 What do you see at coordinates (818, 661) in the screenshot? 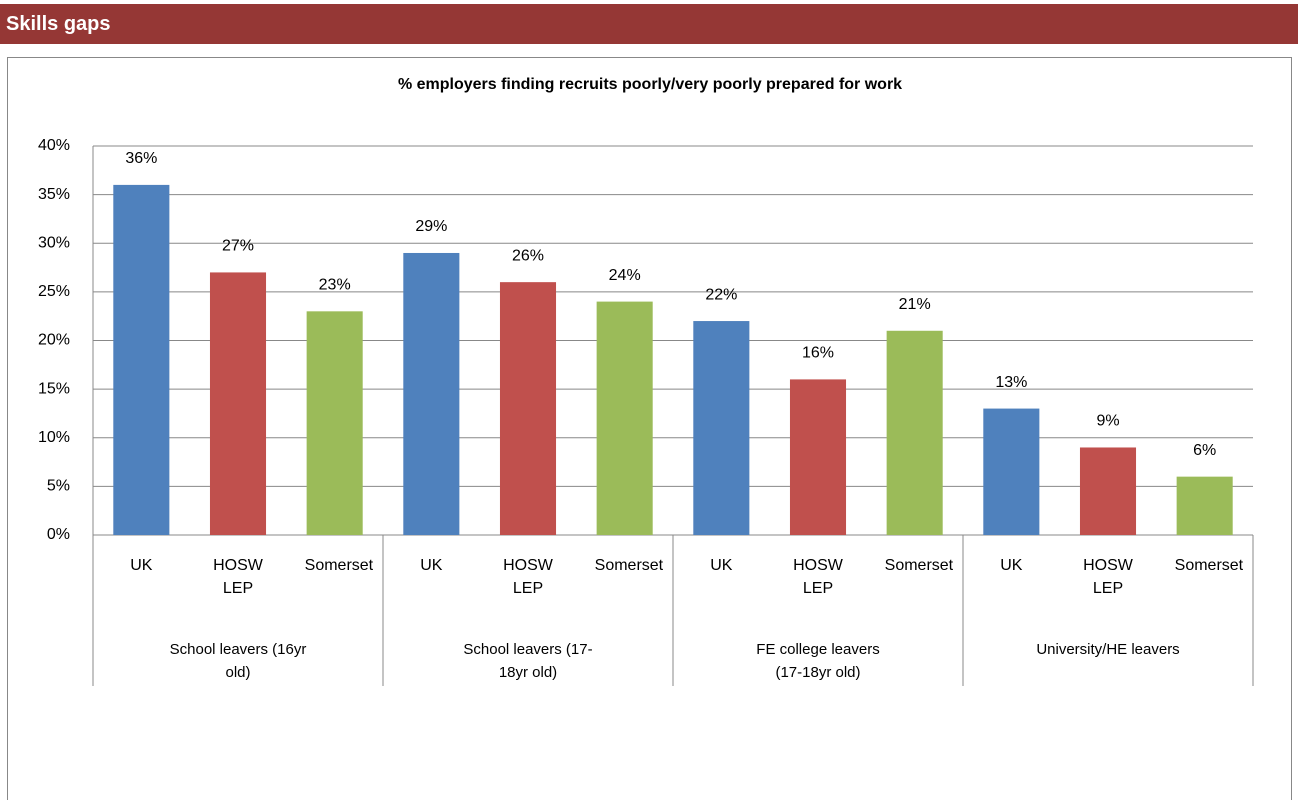
I see `group-label: FE college leavers (17-18yr old)` at bounding box center [818, 661].